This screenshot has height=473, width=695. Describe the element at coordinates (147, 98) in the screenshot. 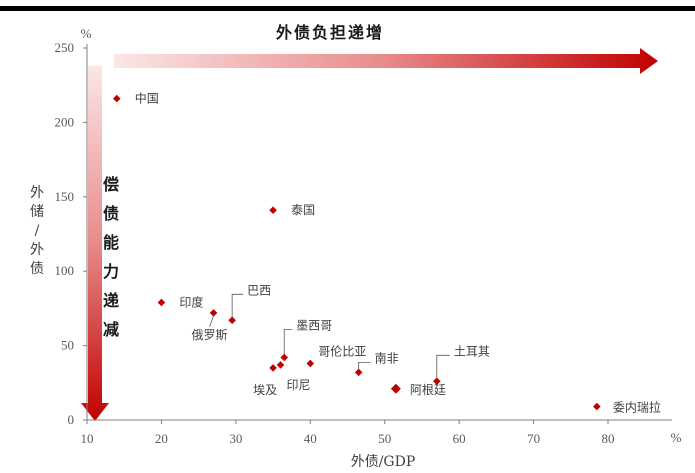

I see `point-label: 中国` at that location.